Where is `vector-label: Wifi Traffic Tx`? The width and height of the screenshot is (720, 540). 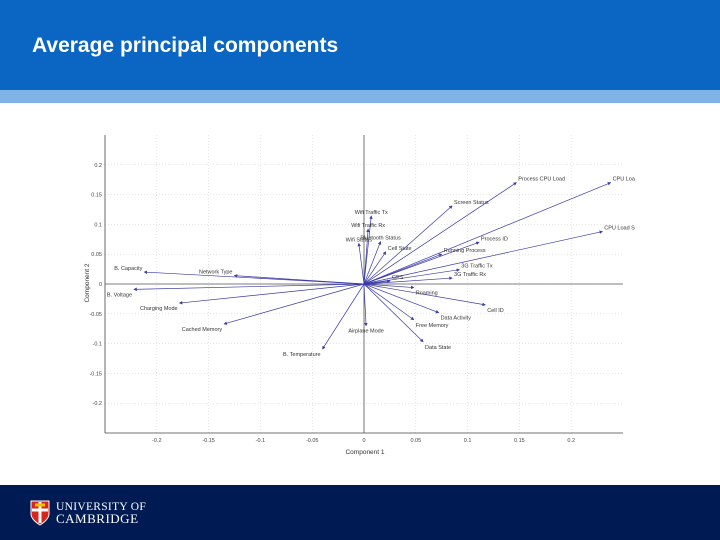 vector-label: Wifi Traffic Tx is located at coordinates (371, 213).